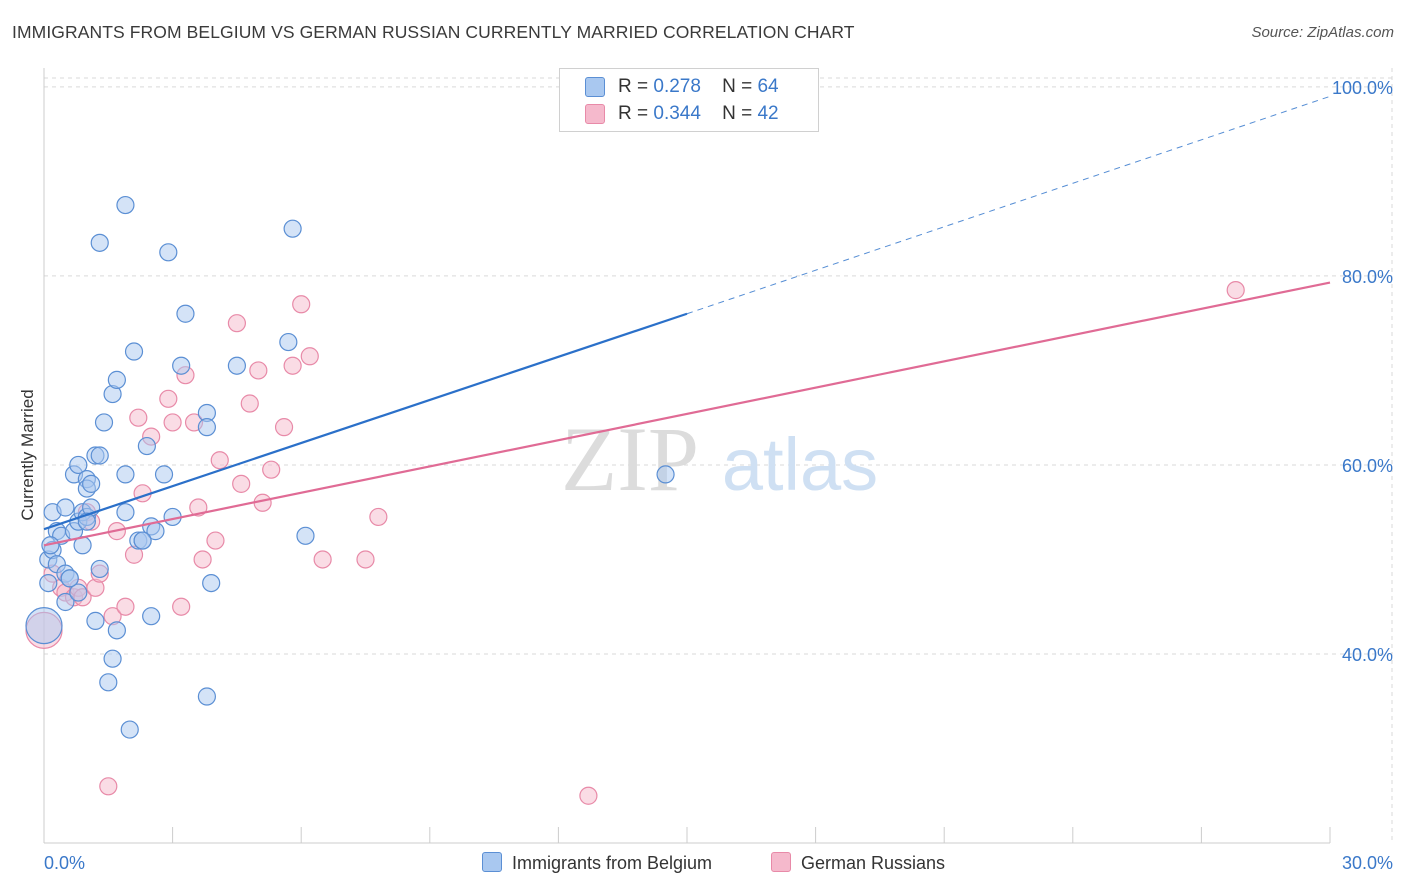 The height and width of the screenshot is (892, 1406). What do you see at coordinates (689, 100) in the screenshot?
I see `legend: R = 0.278 N = 64 R = 0.344 N = 42` at bounding box center [689, 100].